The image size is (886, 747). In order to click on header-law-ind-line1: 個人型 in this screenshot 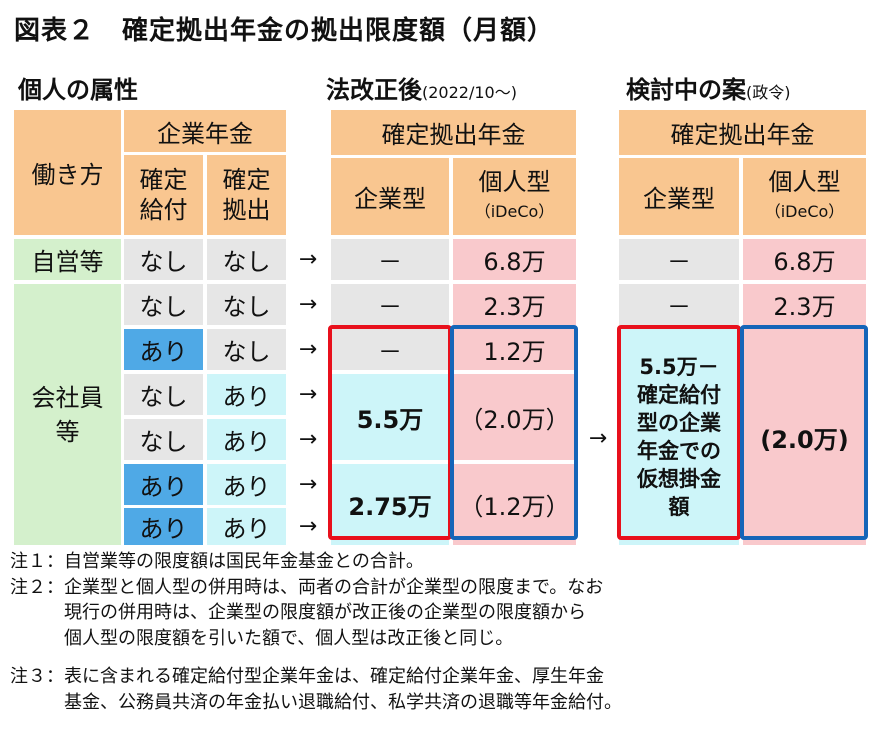, I will do `click(514, 181)`.